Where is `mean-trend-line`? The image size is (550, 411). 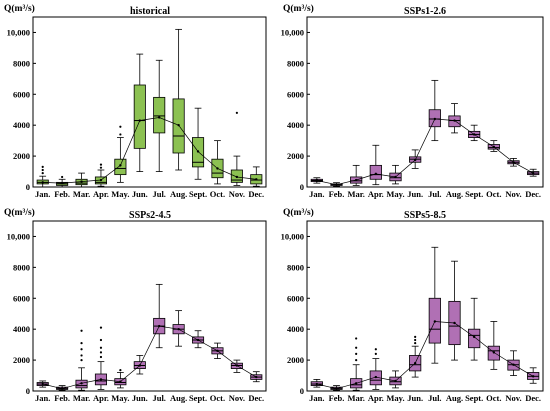
mean-trend-line is located at coordinates (149, 150).